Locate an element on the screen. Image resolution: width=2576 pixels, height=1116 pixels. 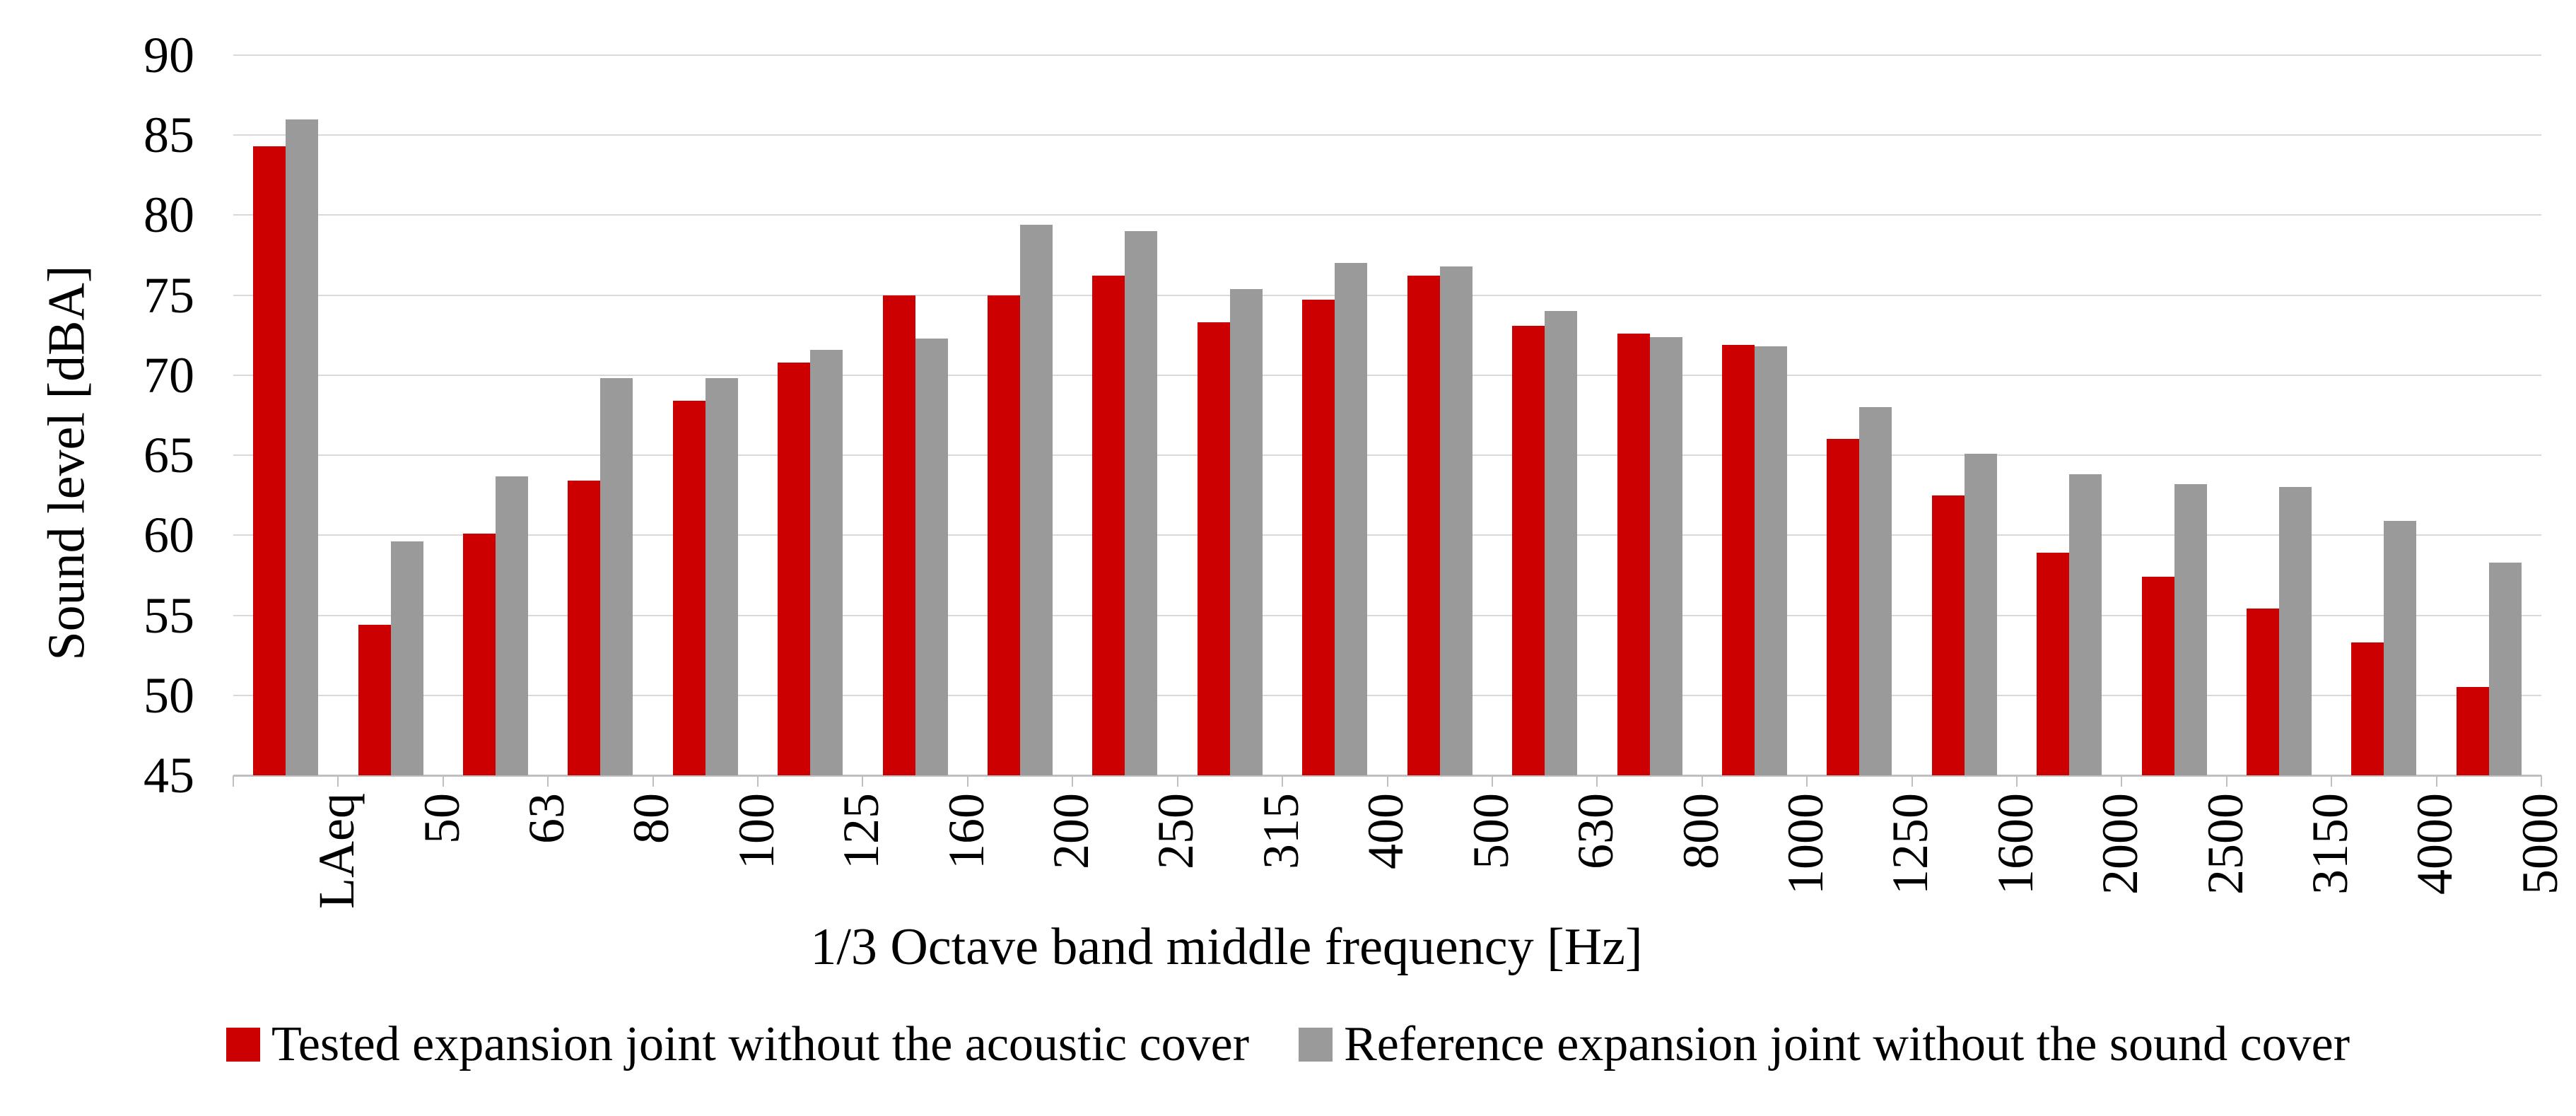
x-tick-label-400: 400 is located at coordinates (1386, 831).